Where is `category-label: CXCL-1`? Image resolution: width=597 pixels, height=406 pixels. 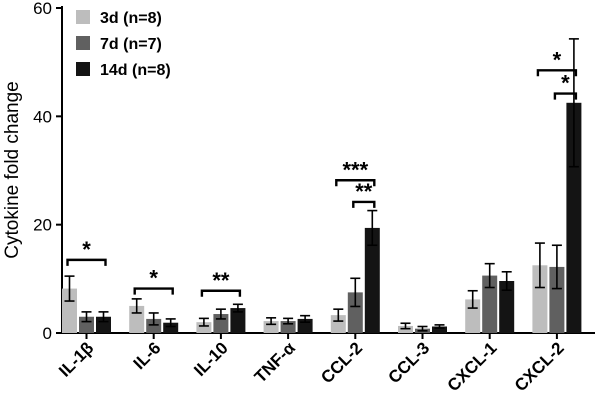 category-label: CXCL-1 is located at coordinates (472, 366).